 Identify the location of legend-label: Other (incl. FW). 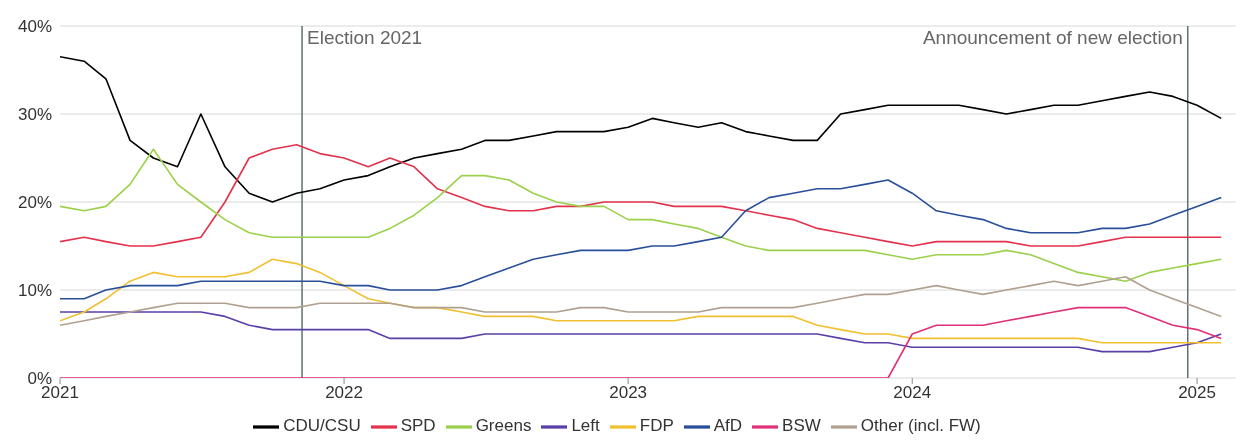
(920, 426).